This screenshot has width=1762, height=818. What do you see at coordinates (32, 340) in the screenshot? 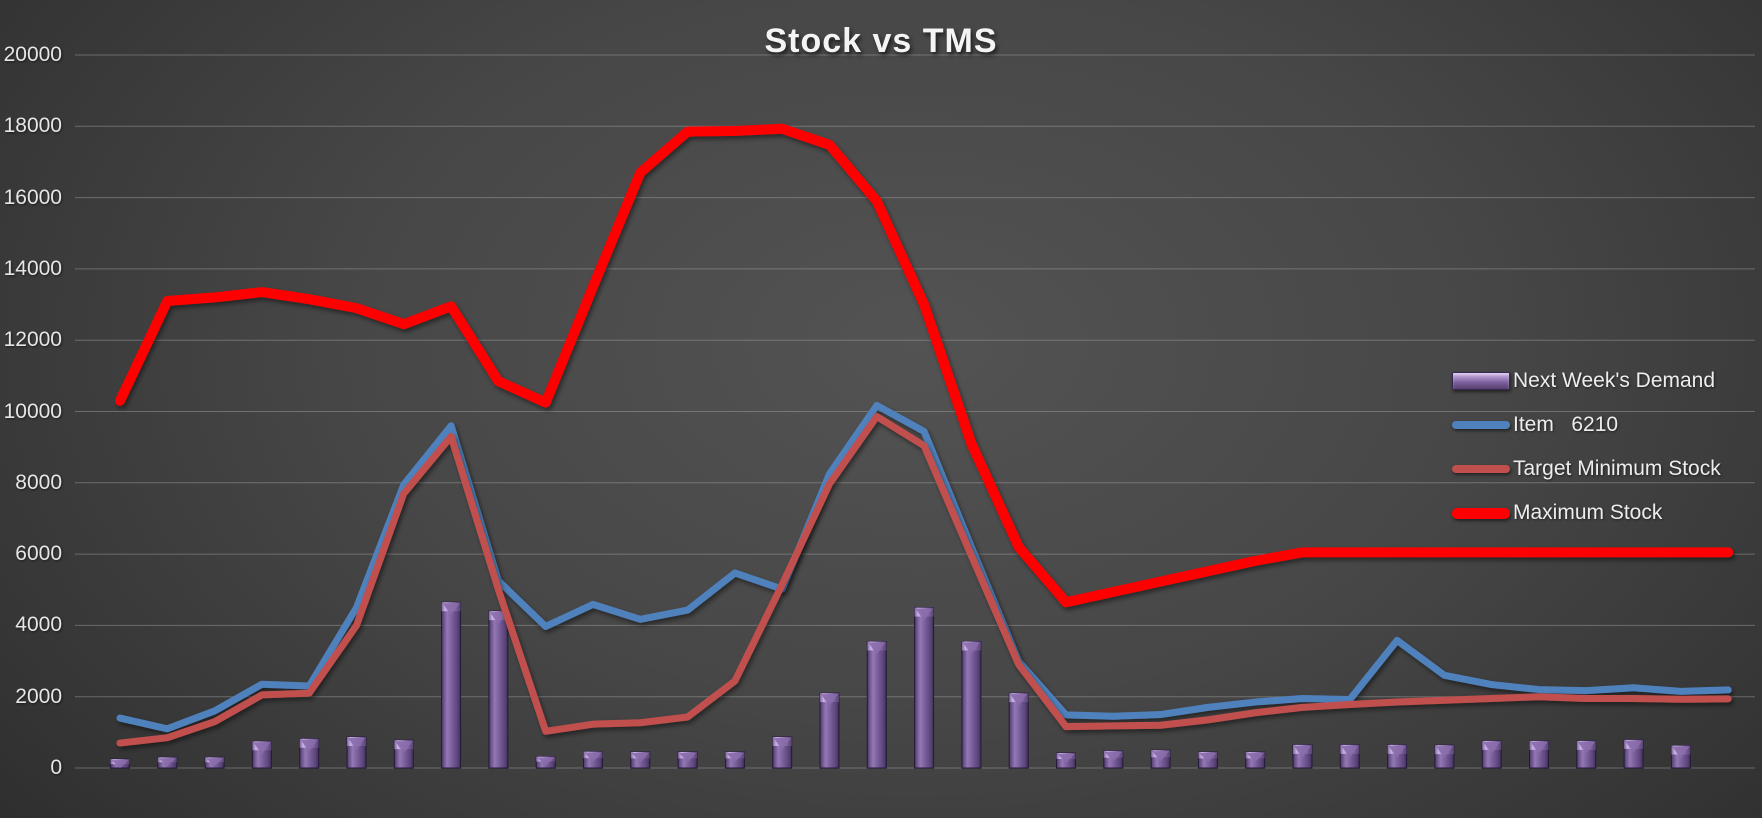
I see `y-axis-label: 12000` at bounding box center [32, 340].